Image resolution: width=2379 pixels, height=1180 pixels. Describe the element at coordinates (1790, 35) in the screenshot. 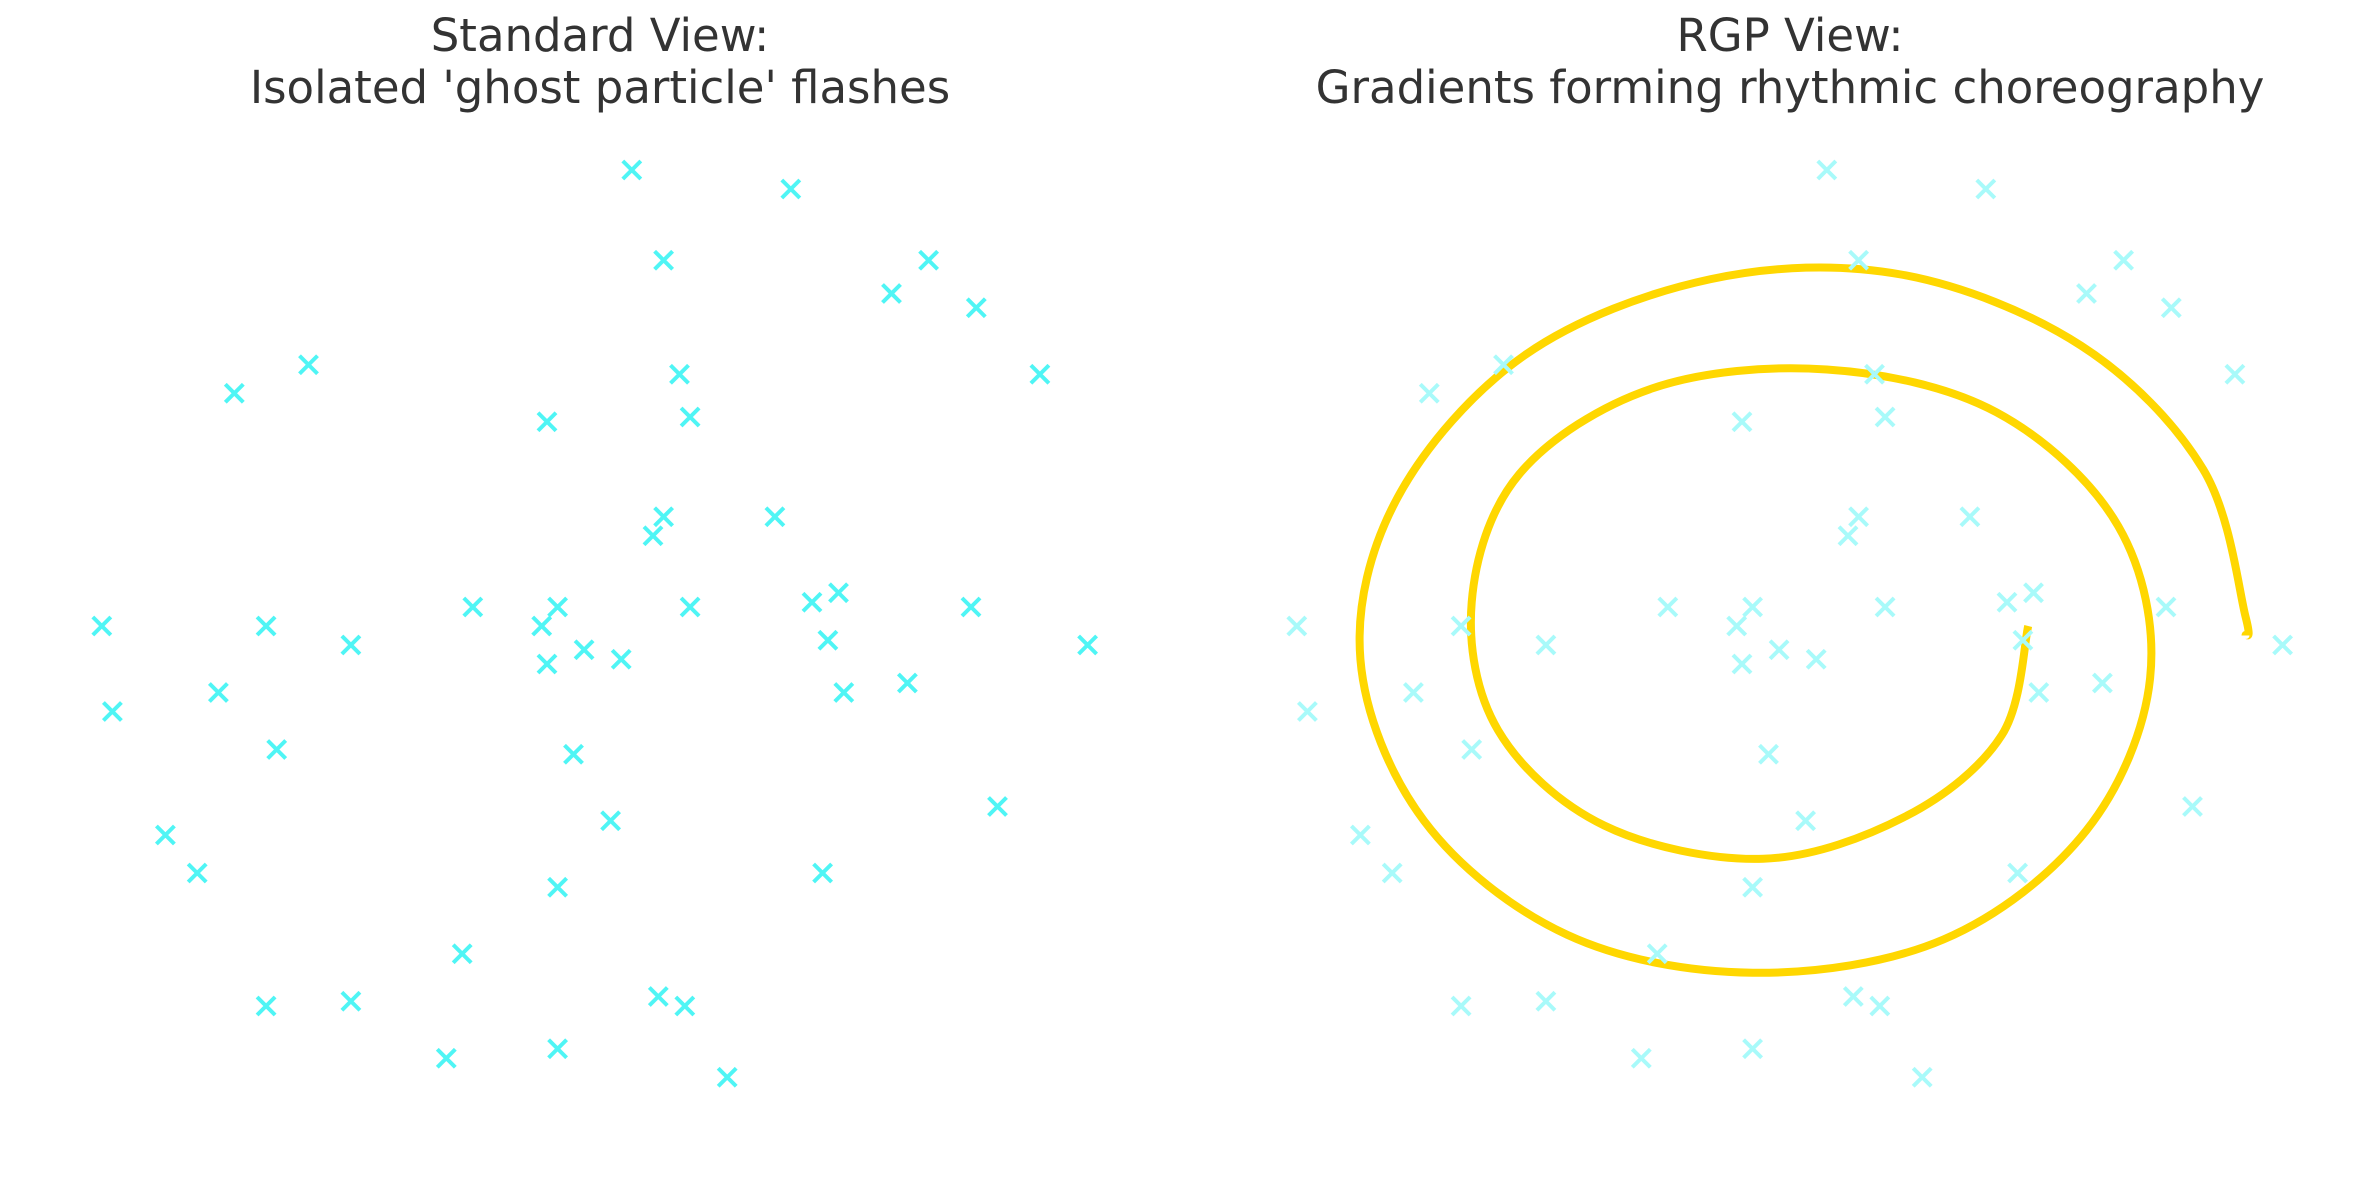

I see `right-title-line-1: RGP View:` at that location.